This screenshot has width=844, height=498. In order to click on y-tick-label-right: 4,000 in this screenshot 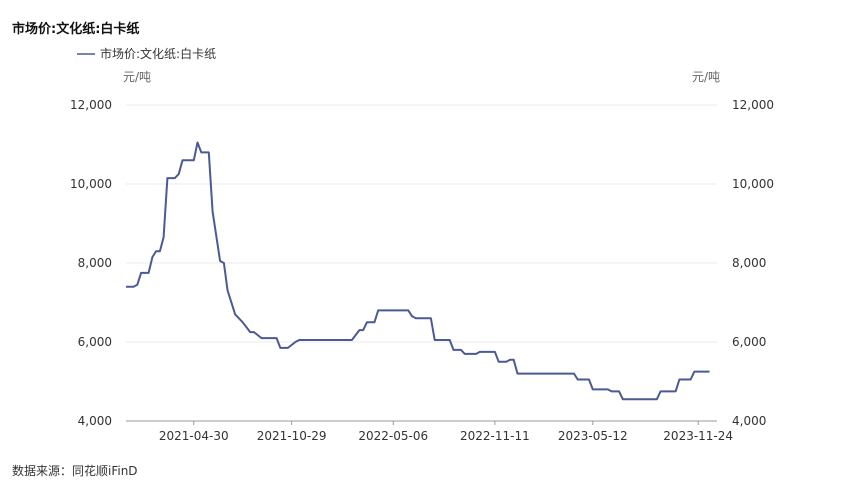, I will do `click(749, 421)`.